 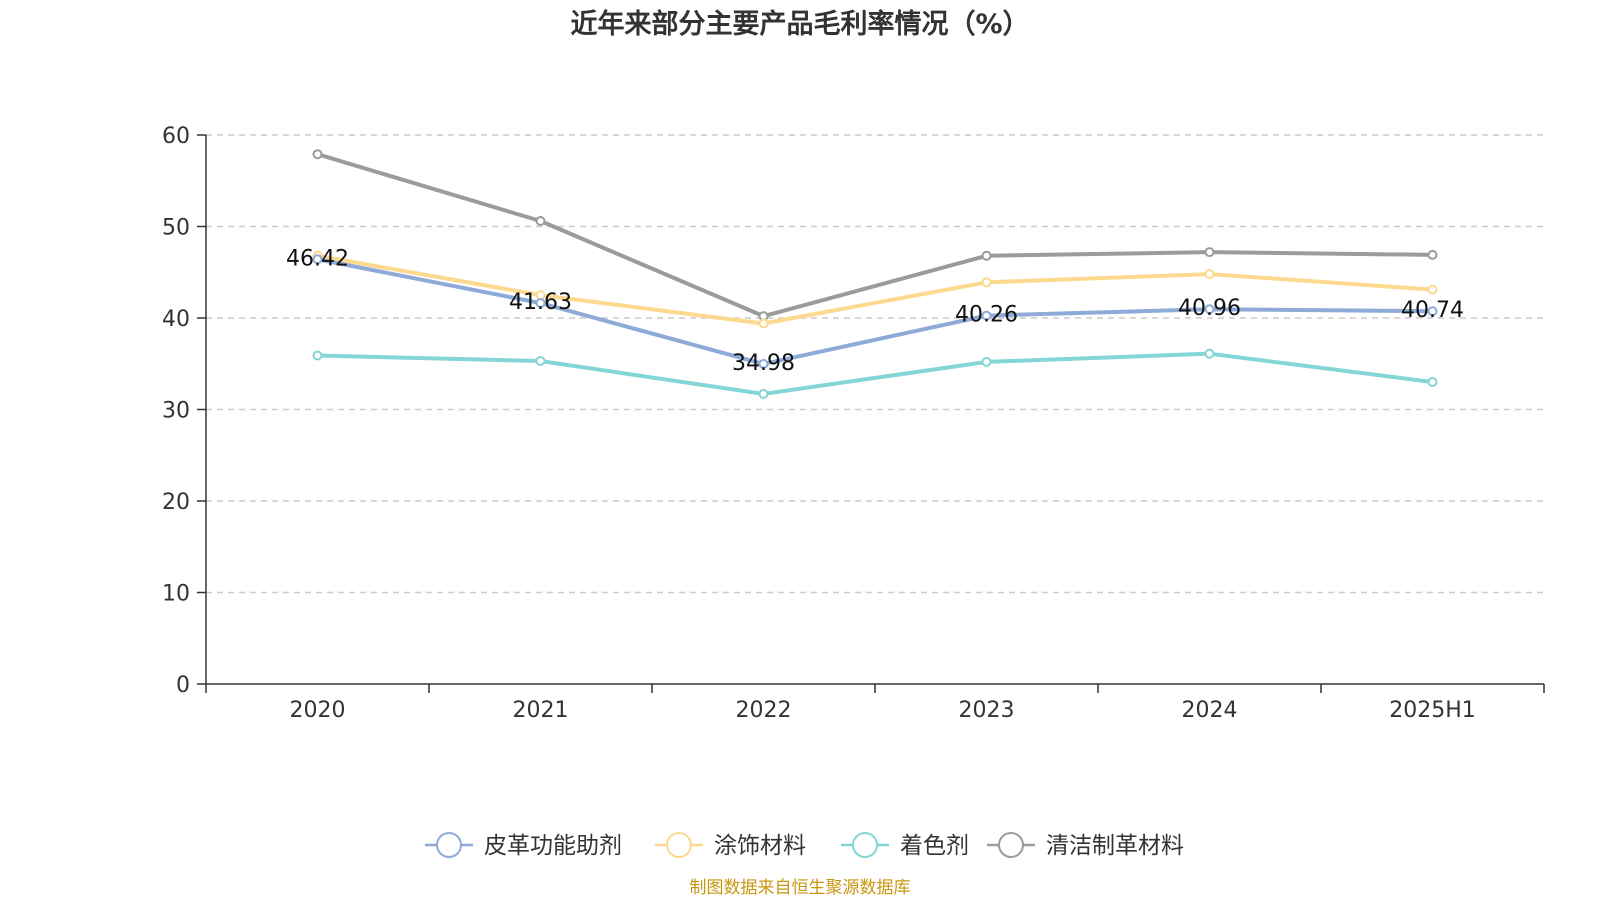 What do you see at coordinates (318, 710) in the screenshot?
I see `x-tick-label: 2020` at bounding box center [318, 710].